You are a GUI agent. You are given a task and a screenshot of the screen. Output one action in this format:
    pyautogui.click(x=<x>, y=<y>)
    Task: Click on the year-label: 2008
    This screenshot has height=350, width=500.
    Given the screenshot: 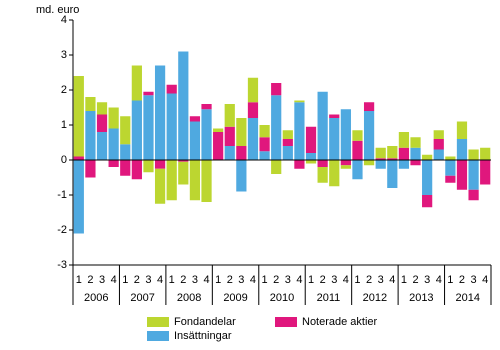 What is the action you would take?
    pyautogui.click(x=189, y=298)
    